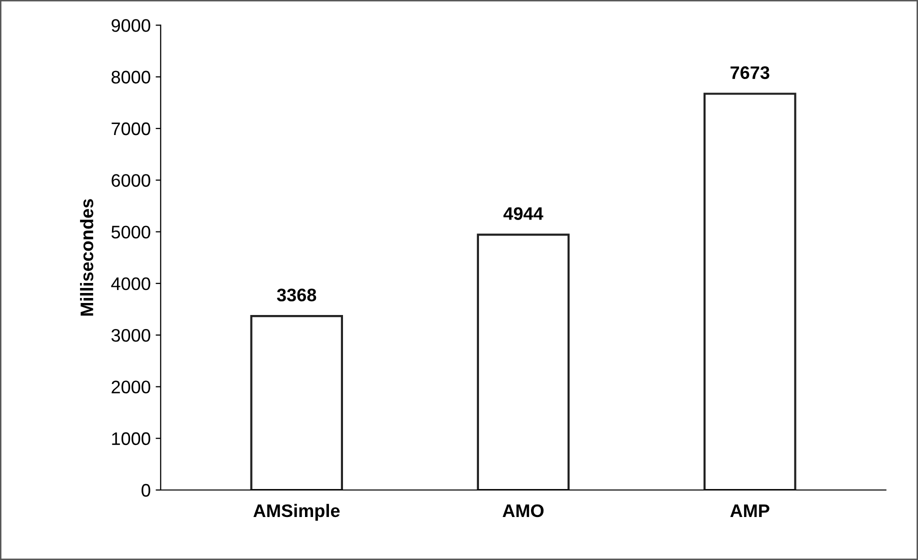  What do you see at coordinates (296, 512) in the screenshot?
I see `x-tick-label: AMSimple` at bounding box center [296, 512].